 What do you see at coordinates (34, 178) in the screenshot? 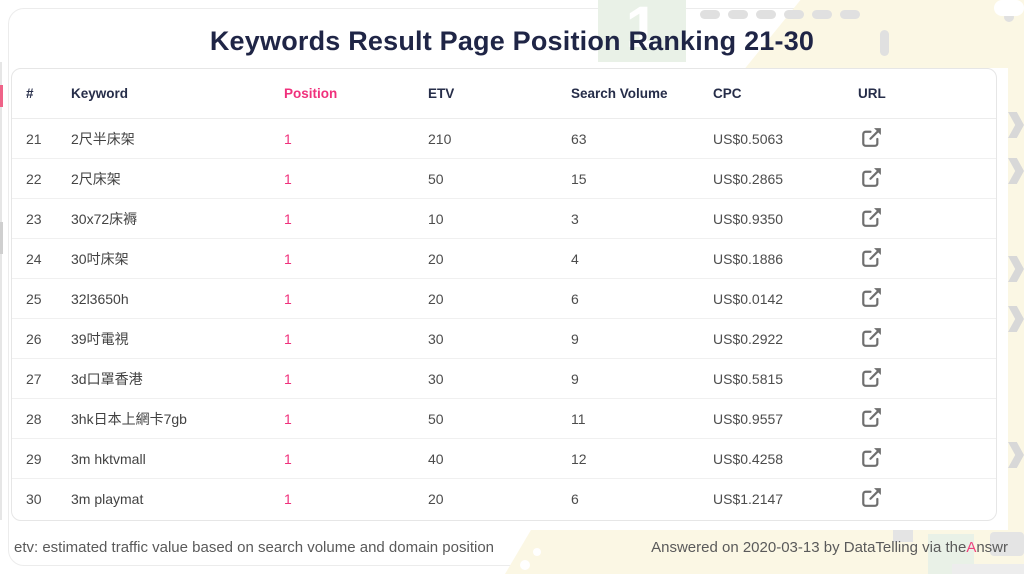
I see `cell-rank: 22` at bounding box center [34, 178].